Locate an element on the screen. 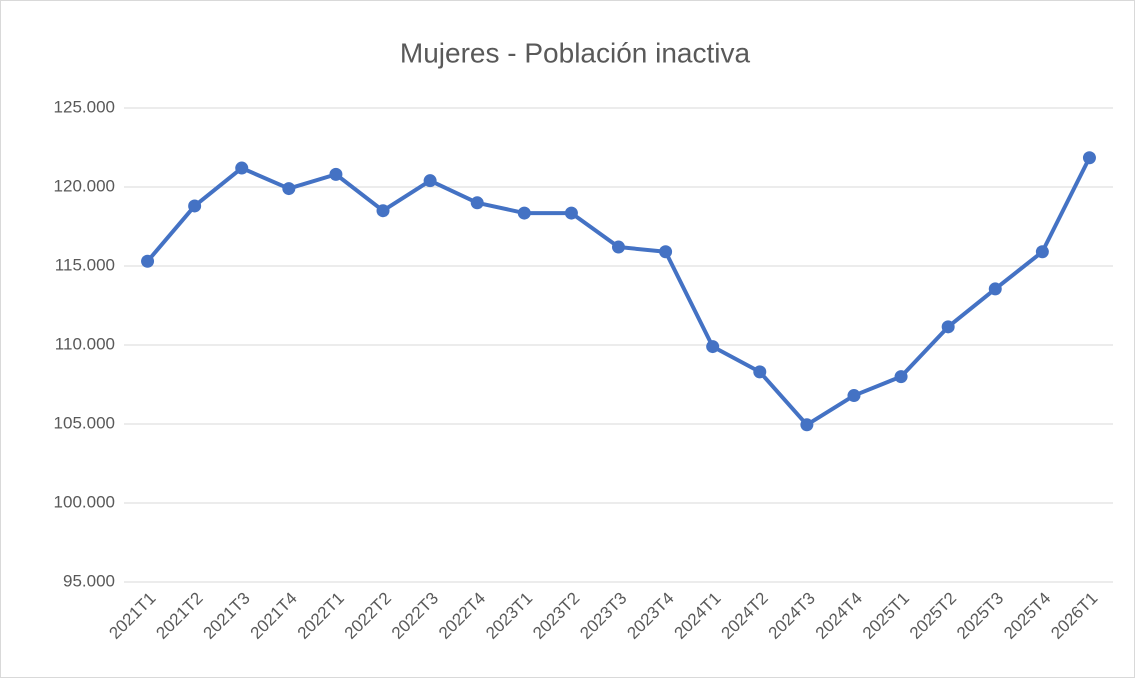 This screenshot has width=1135, height=678. y-tick-label: 125.000 is located at coordinates (84, 106).